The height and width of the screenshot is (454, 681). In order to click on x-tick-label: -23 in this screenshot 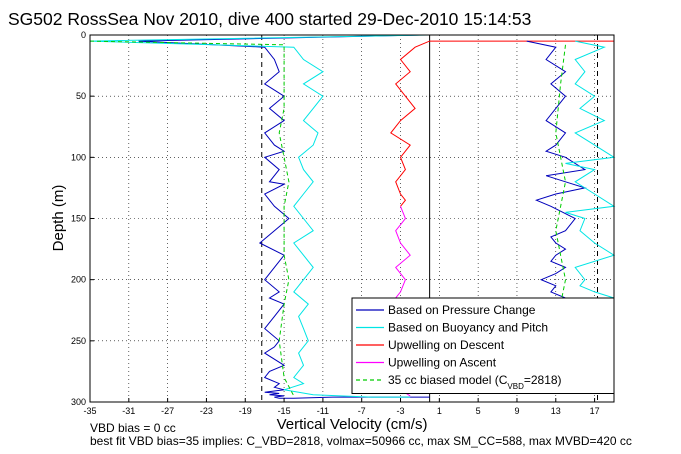, I will do `click(206, 411)`.